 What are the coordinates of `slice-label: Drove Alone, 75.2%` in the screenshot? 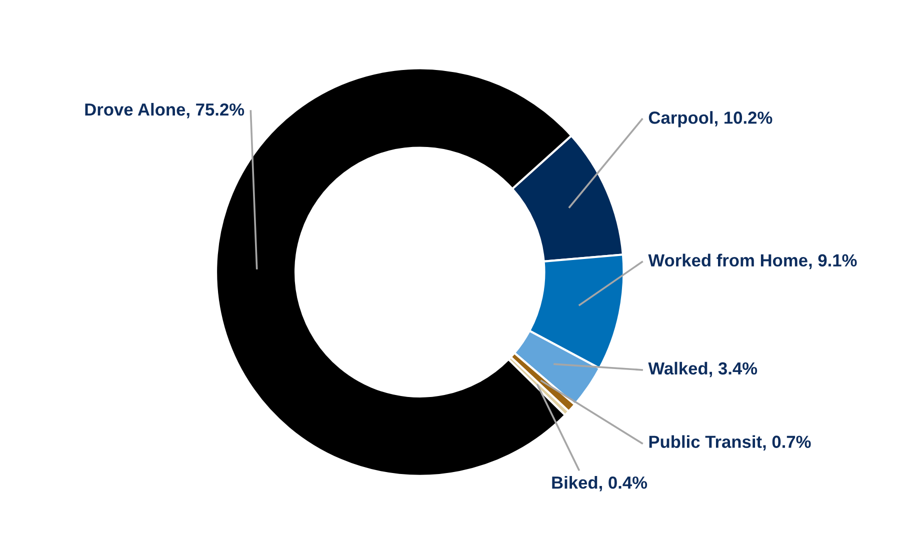 It's located at (164, 110).